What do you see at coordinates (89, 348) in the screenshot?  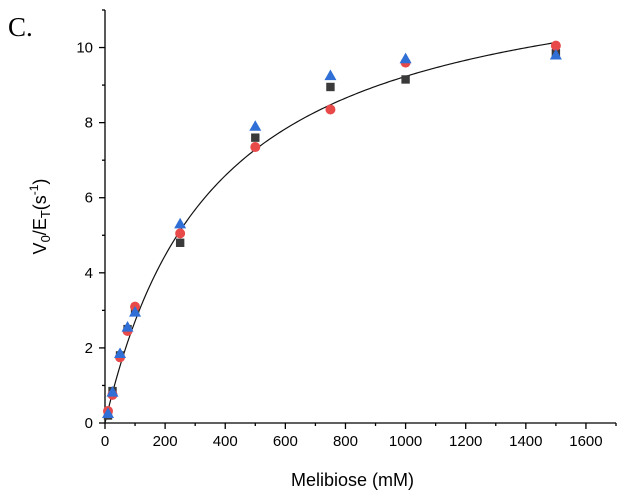 I see `y-tick-label: 2` at bounding box center [89, 348].